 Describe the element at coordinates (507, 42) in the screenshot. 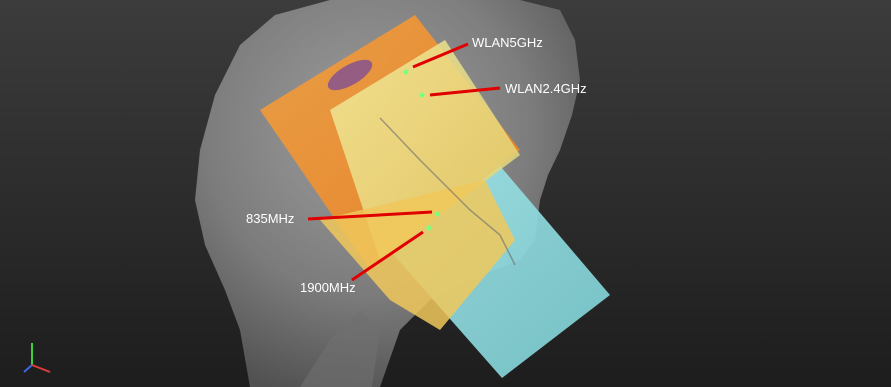

I see `label-wlan5ghz: WLAN5GHz` at that location.